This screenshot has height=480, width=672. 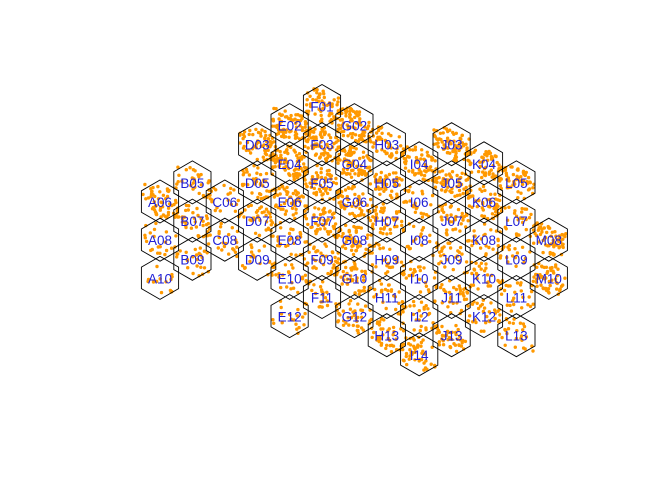 I want to click on hex-label-i14: I14, so click(x=419, y=355).